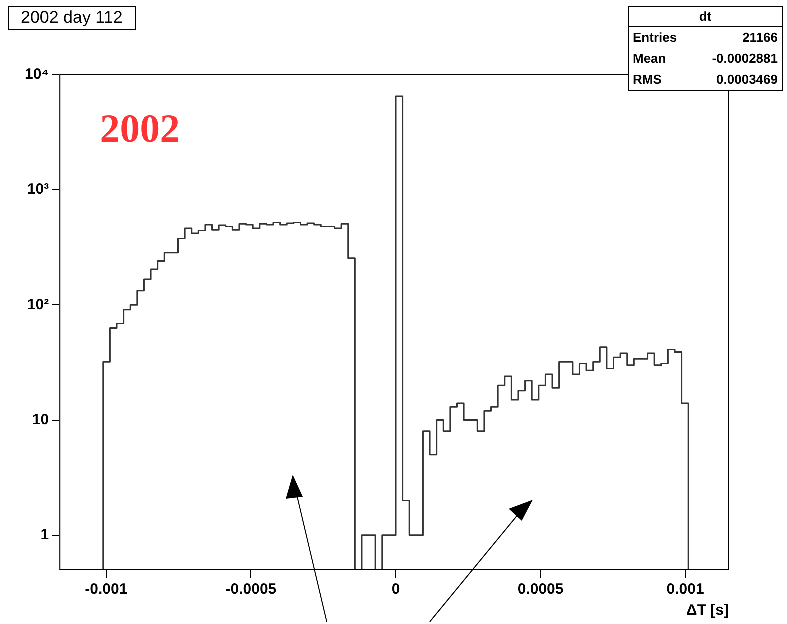 This screenshot has height=624, width=787. Describe the element at coordinates (396, 589) in the screenshot. I see `x-tick-label: 0` at that location.